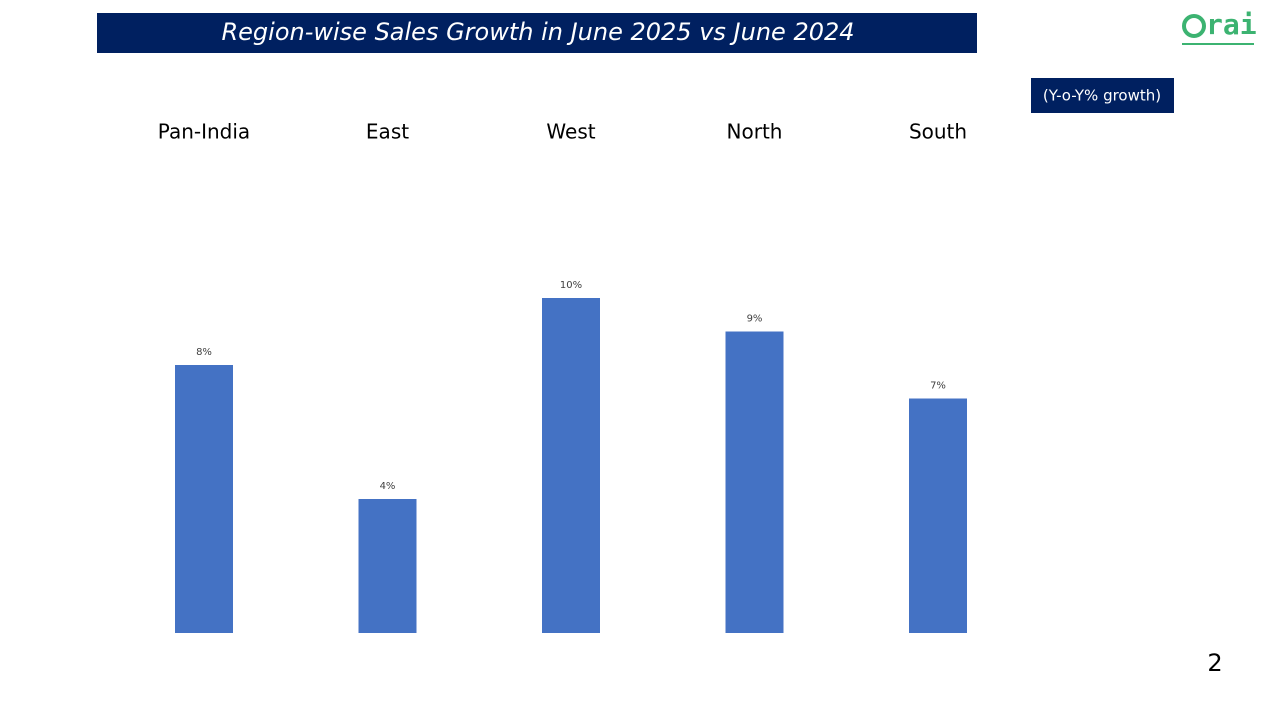 This screenshot has width=1280, height=720. I want to click on category-label: East, so click(387, 132).